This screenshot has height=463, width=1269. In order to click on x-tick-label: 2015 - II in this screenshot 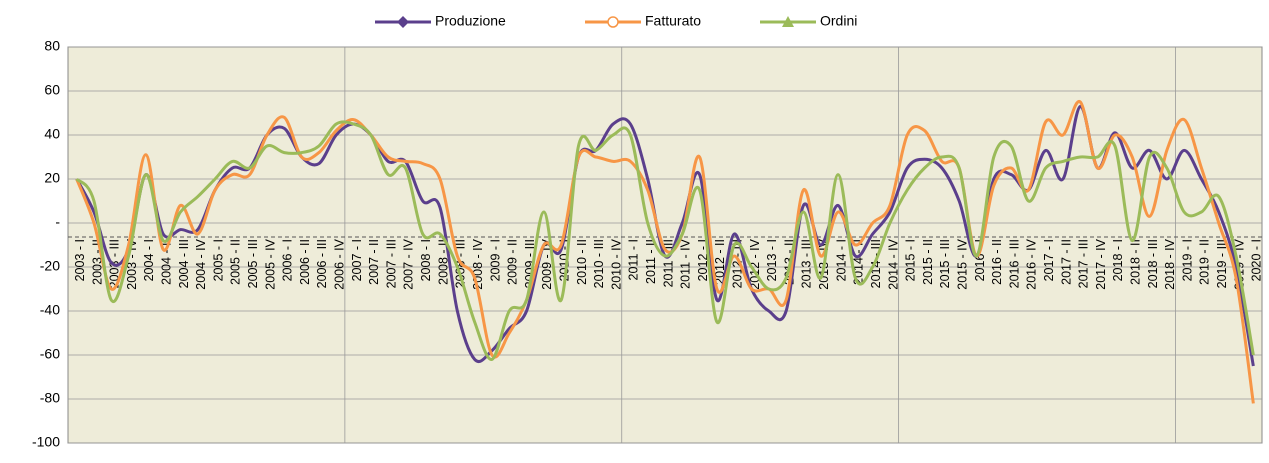, I will do `click(928, 262)`.